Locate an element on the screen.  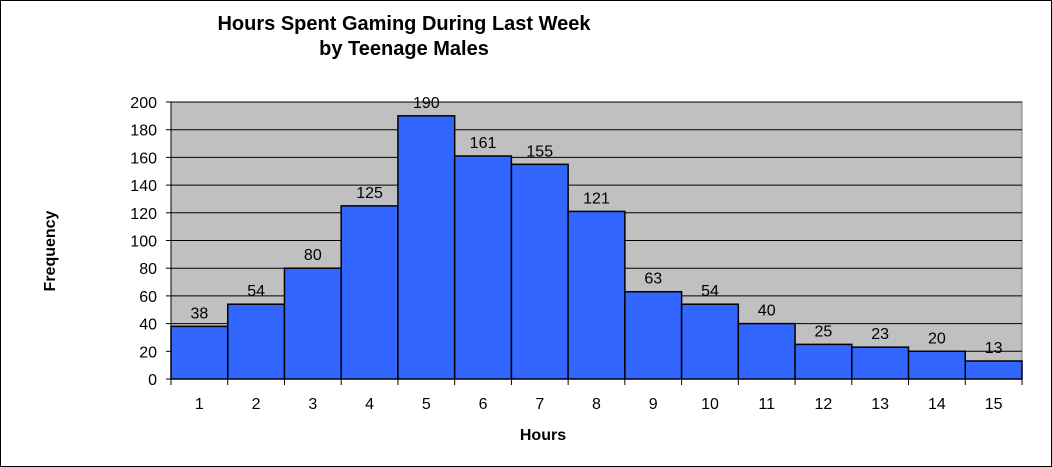
data-label: 25 is located at coordinates (824, 331).